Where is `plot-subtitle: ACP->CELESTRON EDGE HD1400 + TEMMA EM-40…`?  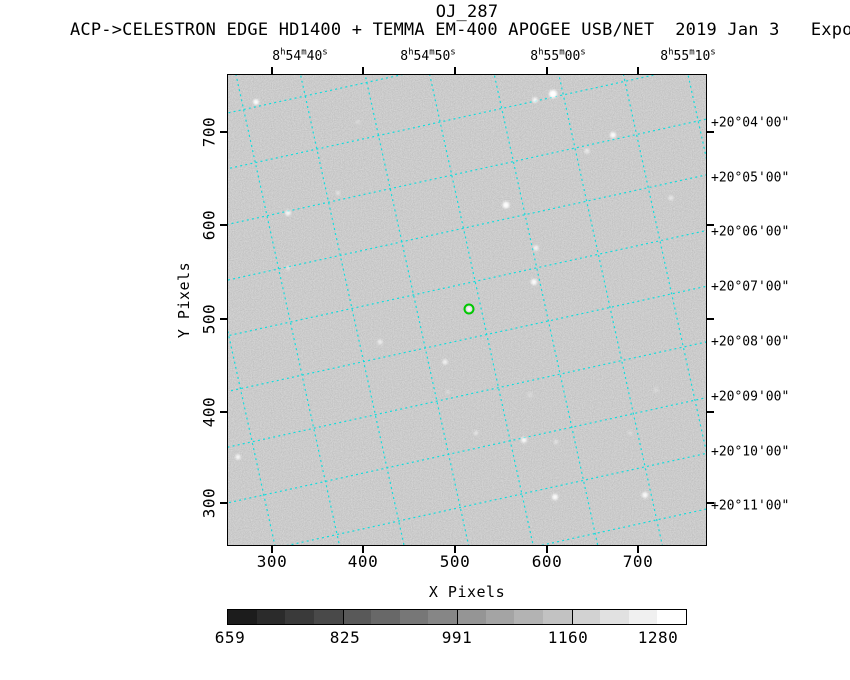
plot-subtitle: ACP->CELESTRON EDGE HD1400 + TEMMA EM-40… is located at coordinates (460, 30).